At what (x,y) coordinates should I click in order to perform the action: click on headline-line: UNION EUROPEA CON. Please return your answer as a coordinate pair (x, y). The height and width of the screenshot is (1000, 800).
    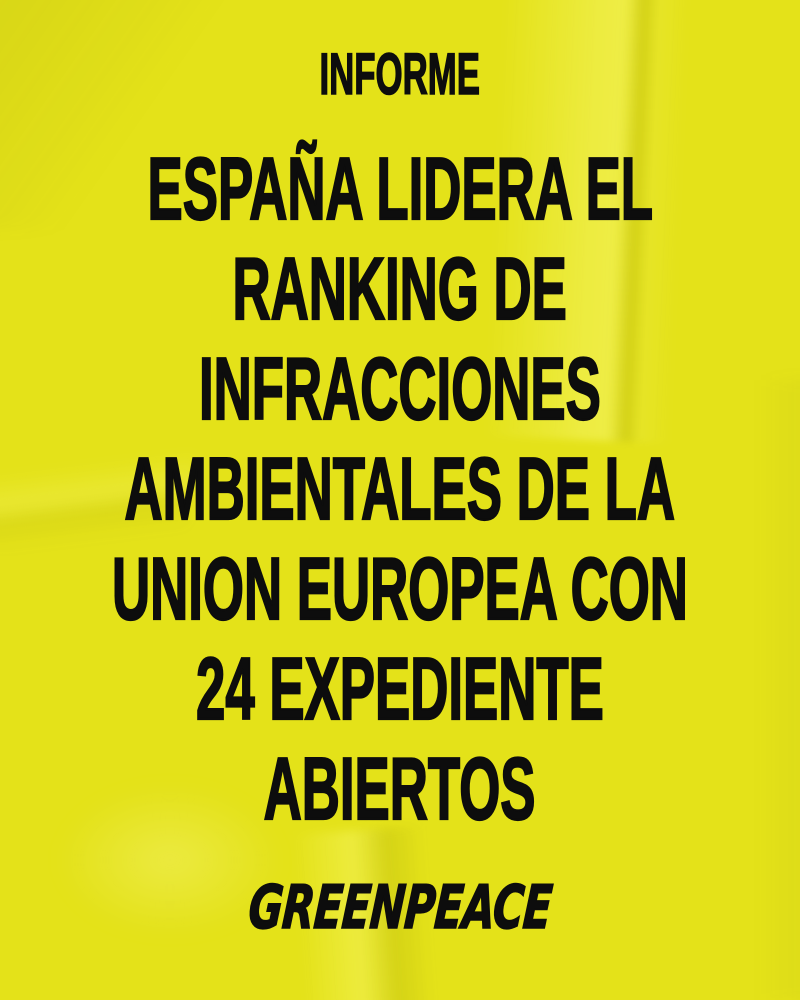
    Looking at the image, I should click on (400, 589).